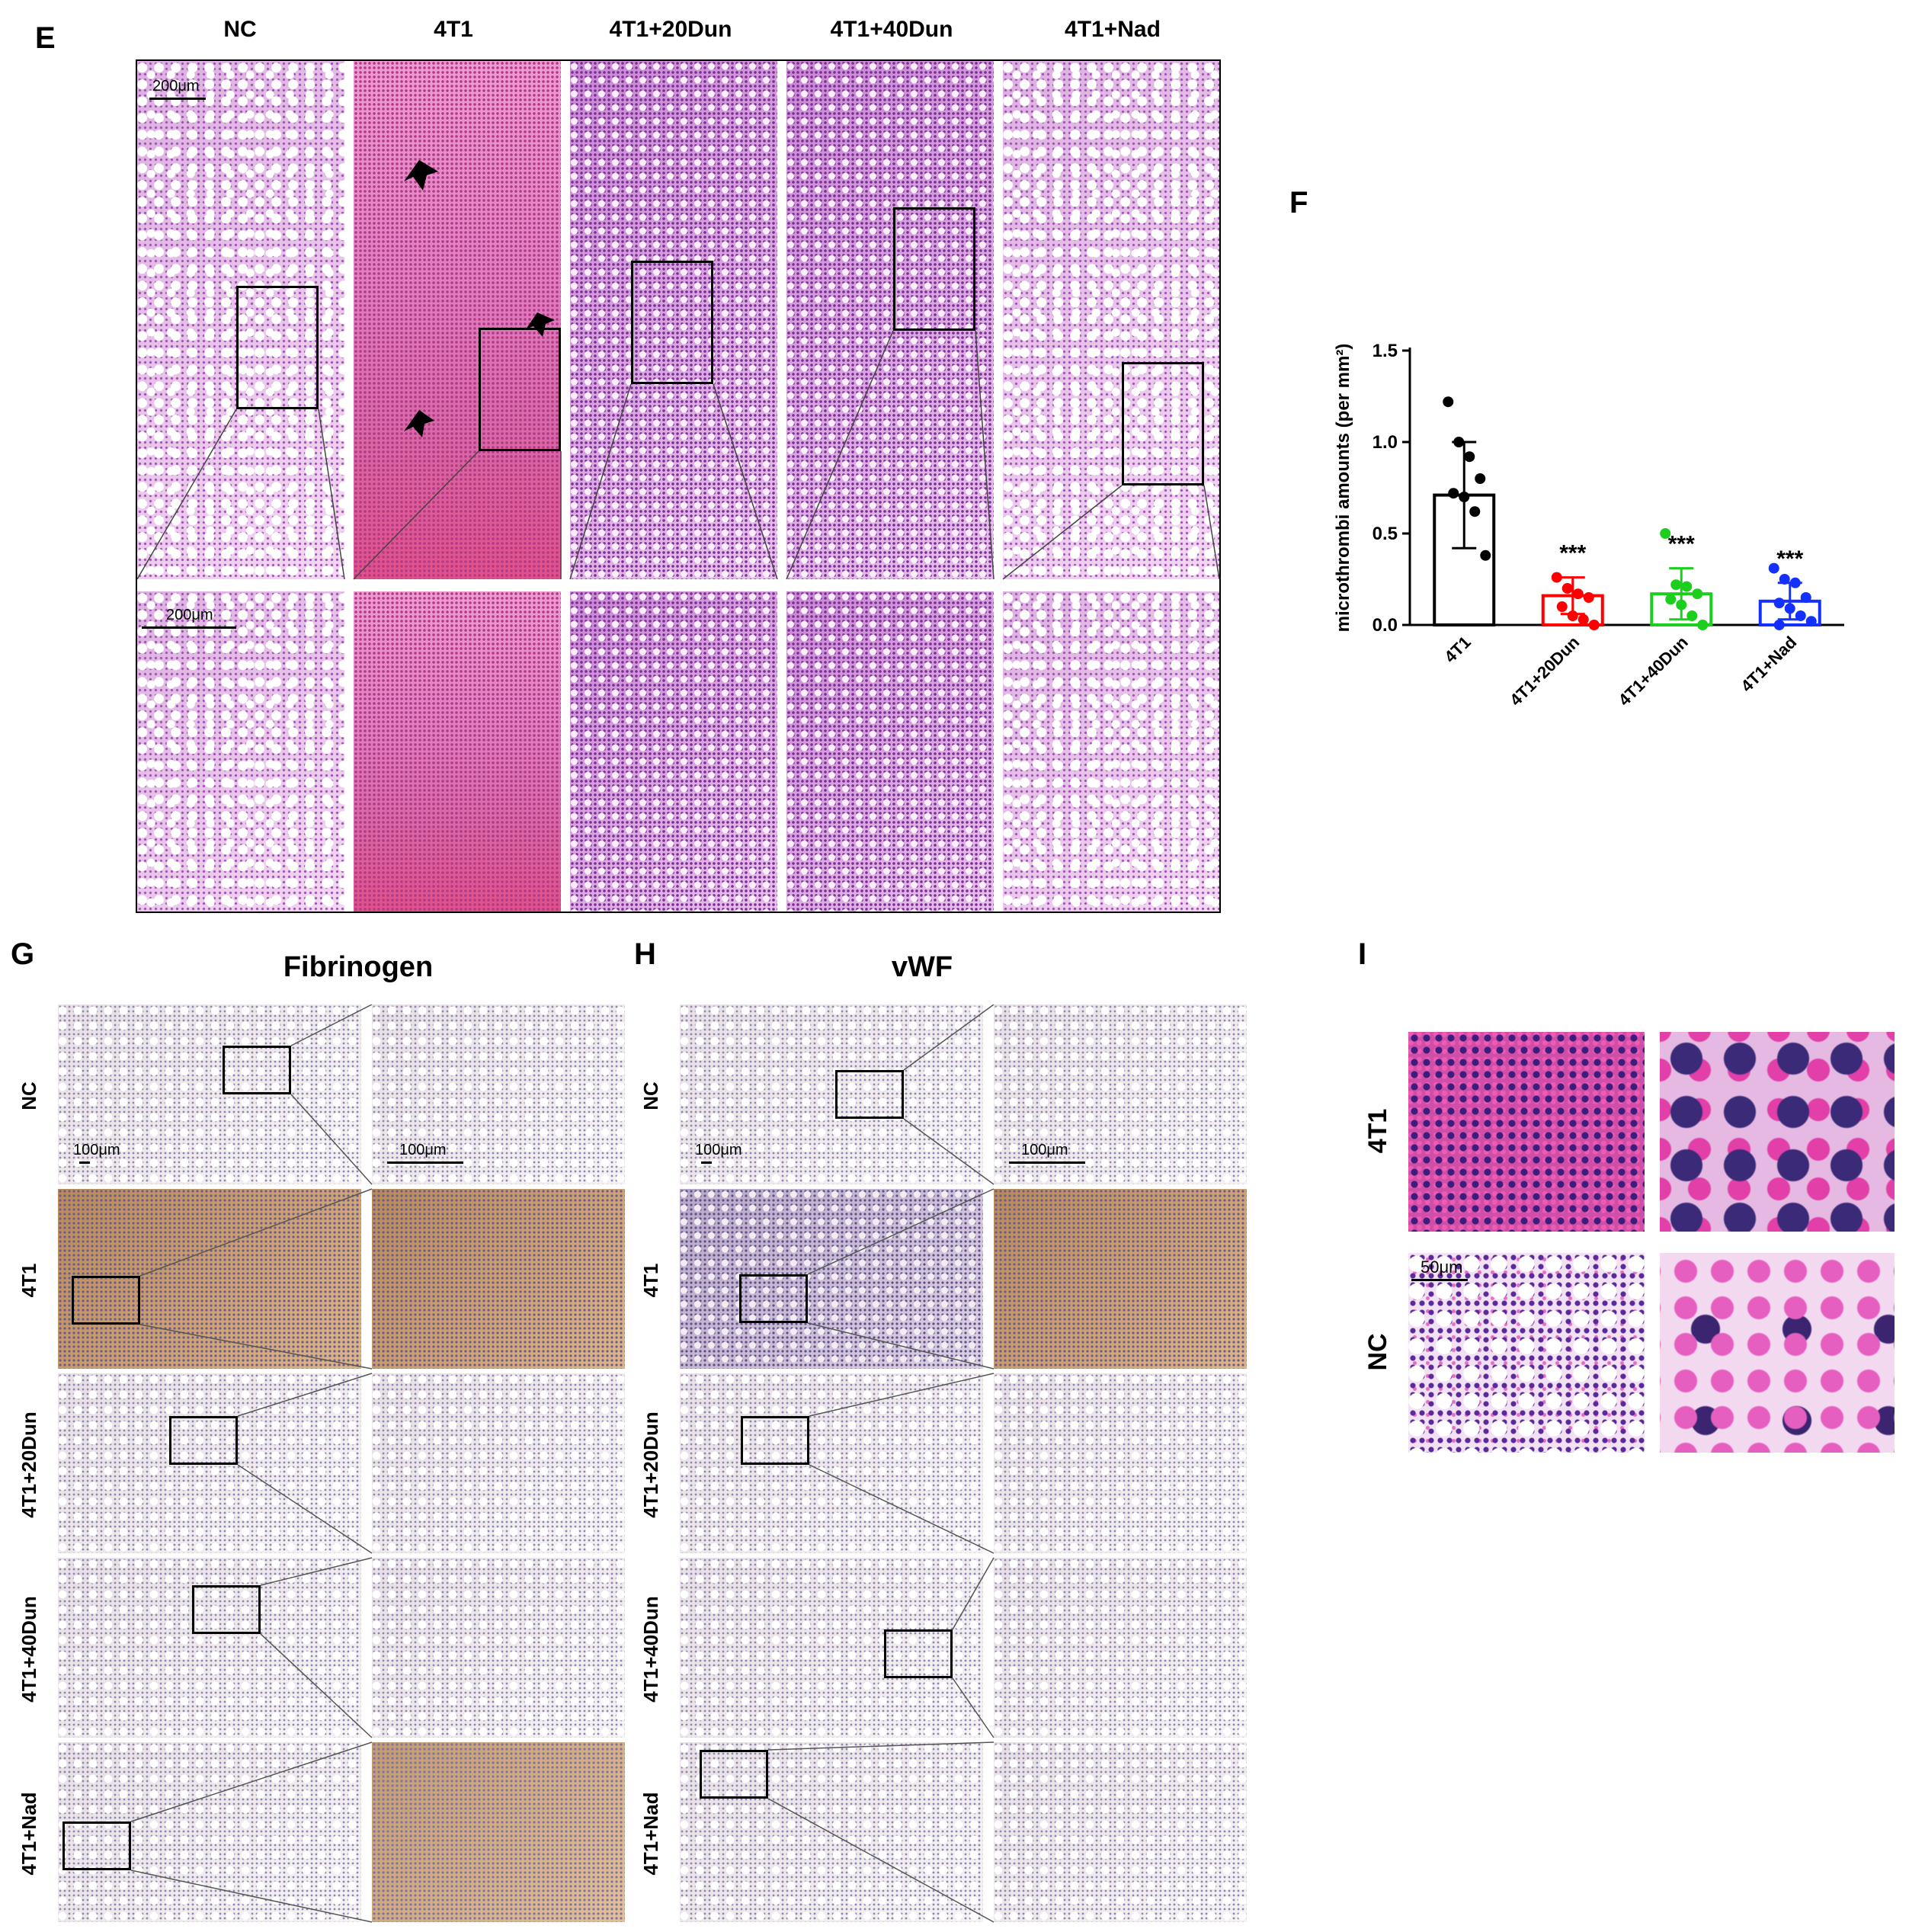 Image resolution: width=1909 pixels, height=1932 pixels. What do you see at coordinates (892, 29) in the screenshot?
I see `column-title-4t1-40dun: 4T1+40Dun` at bounding box center [892, 29].